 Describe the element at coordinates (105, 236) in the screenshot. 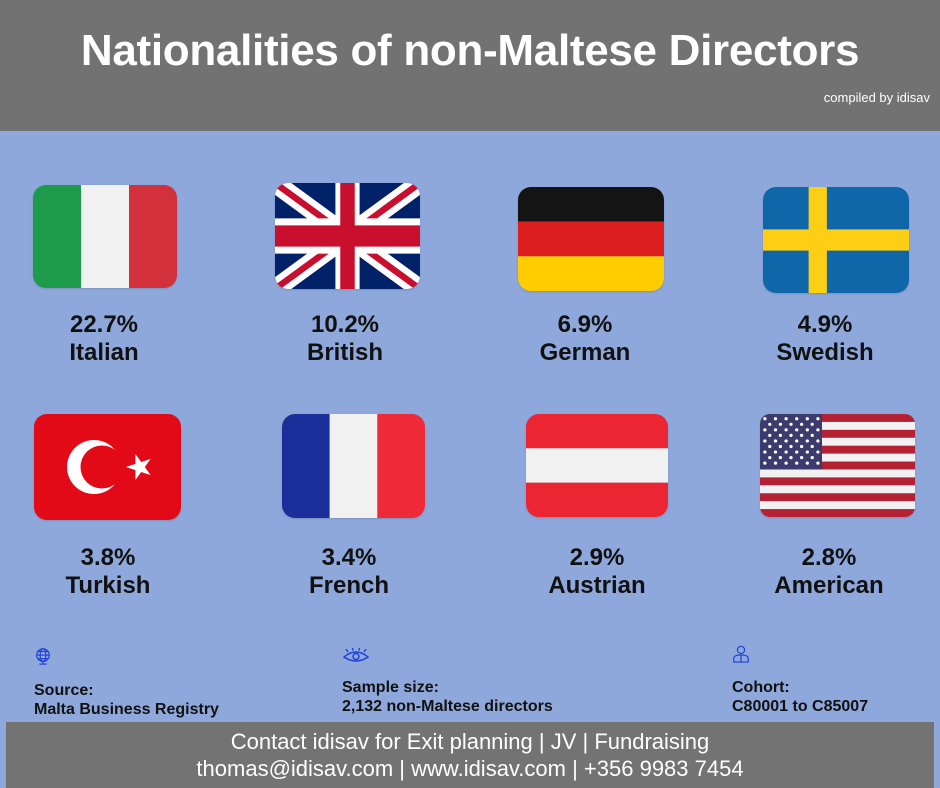

I see `italy-flag-icon` at that location.